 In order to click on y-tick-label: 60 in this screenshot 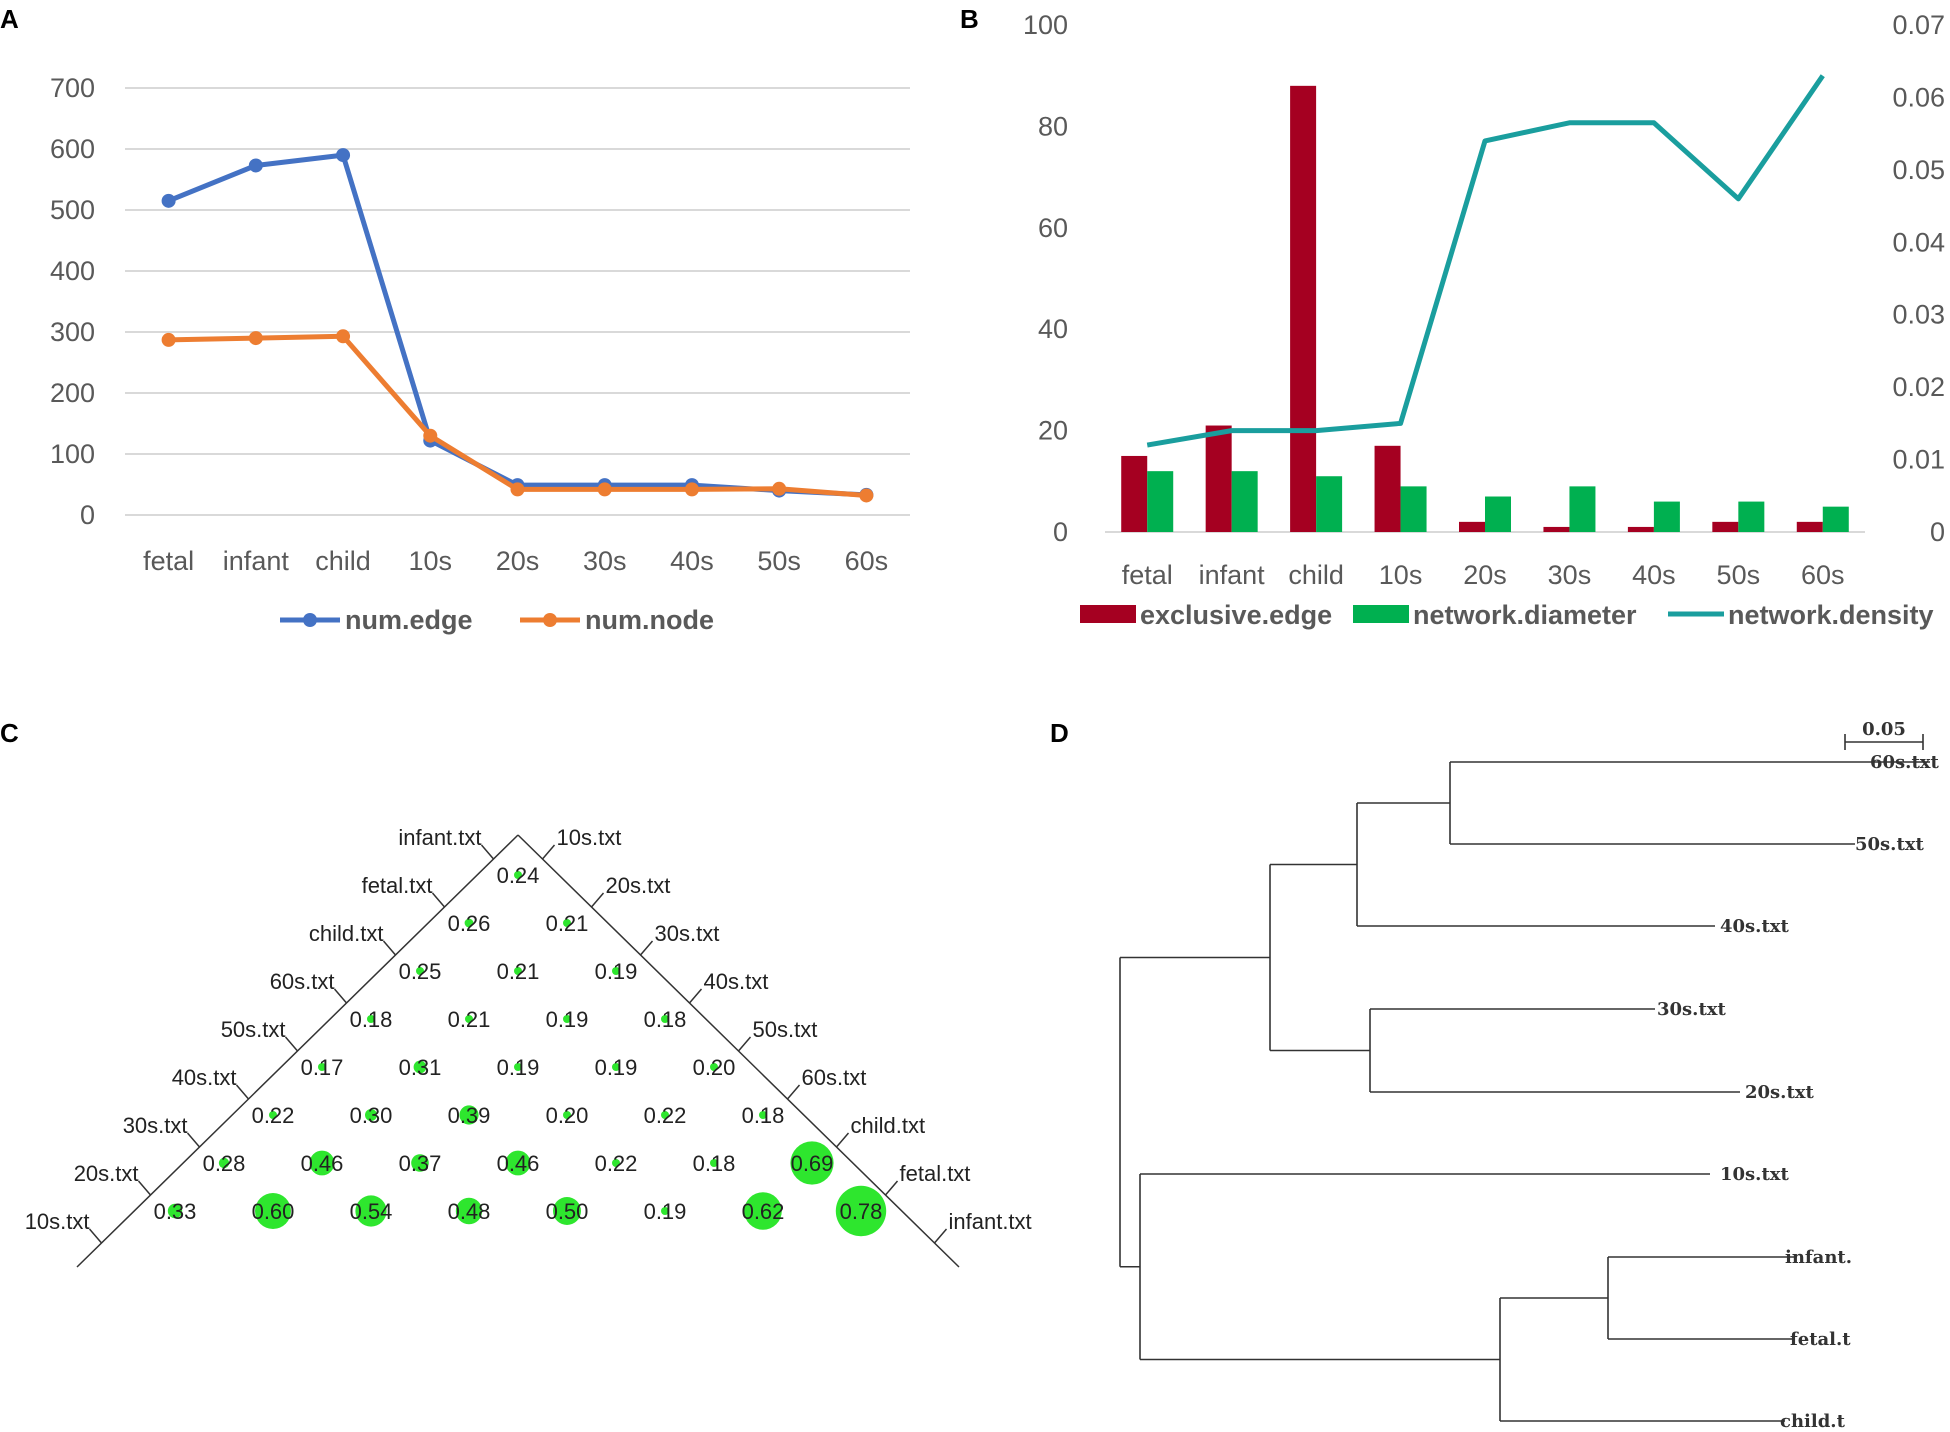, I will do `click(1053, 228)`.